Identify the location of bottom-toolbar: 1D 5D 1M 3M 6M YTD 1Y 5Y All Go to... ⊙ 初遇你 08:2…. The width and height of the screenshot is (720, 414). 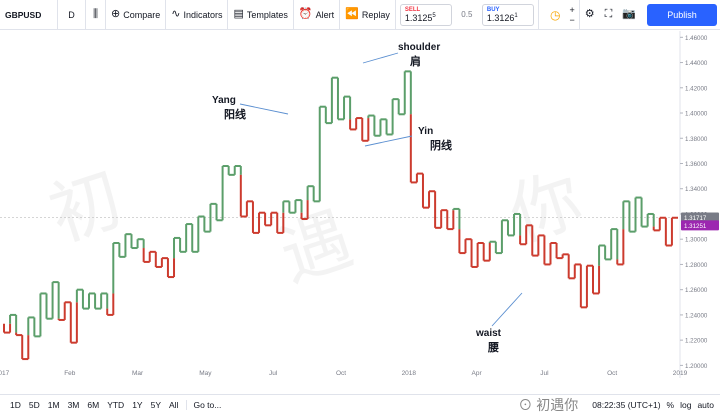
(360, 404).